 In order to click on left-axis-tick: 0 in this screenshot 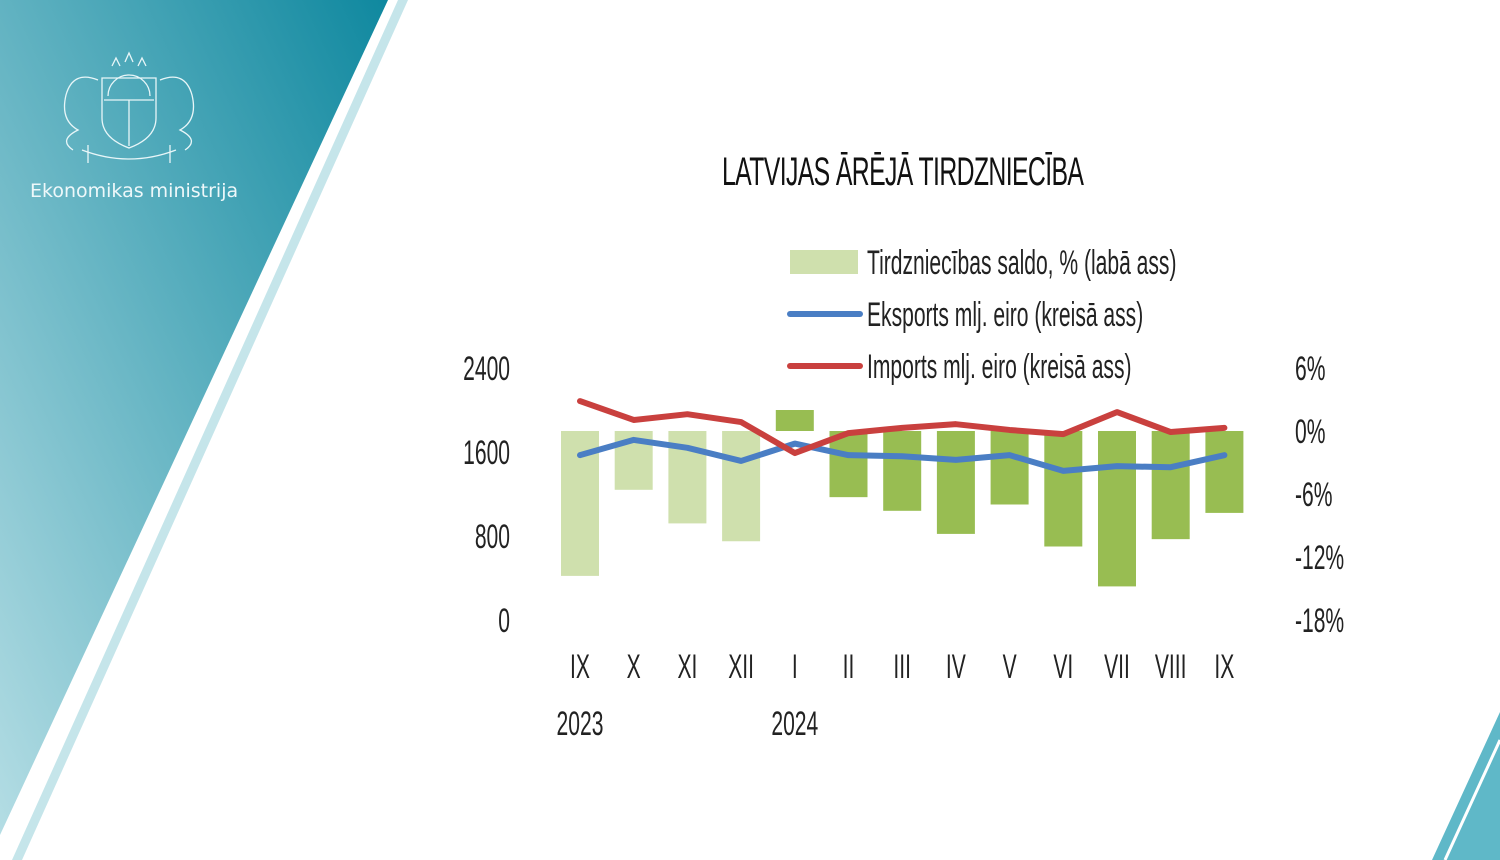, I will do `click(504, 620)`.